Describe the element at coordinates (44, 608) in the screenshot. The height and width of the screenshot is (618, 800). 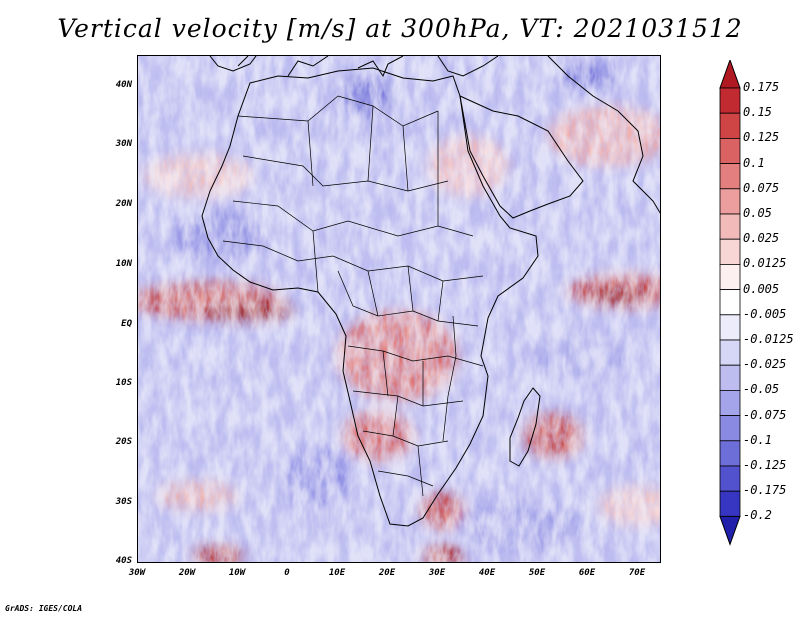
I see `footer-credit: GrADS: IGES/COLA` at that location.